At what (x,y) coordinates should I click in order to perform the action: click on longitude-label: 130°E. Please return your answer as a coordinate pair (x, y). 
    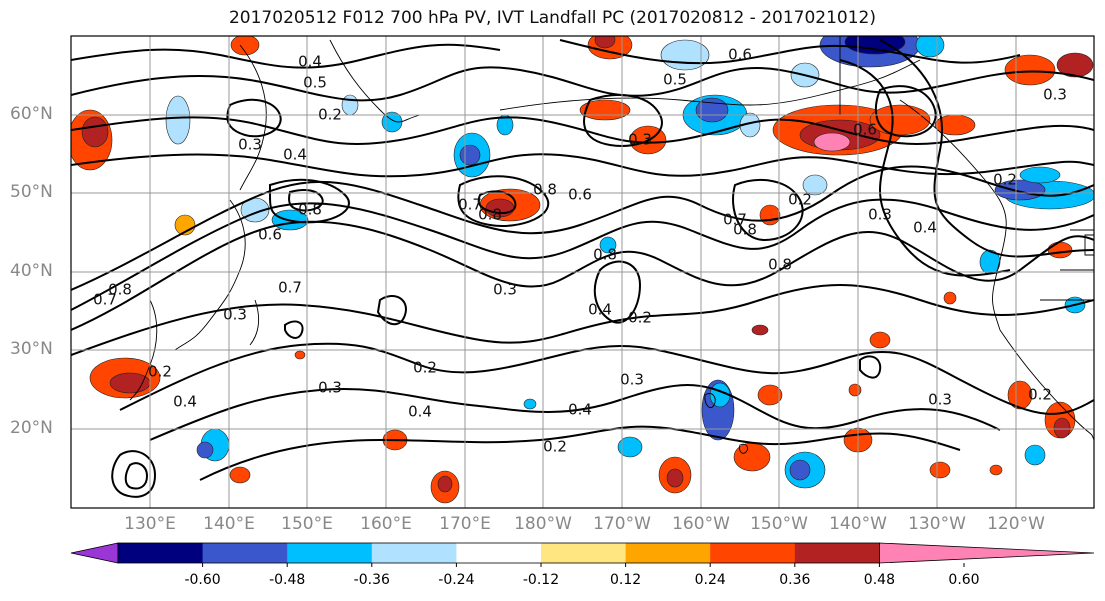
    Looking at the image, I should click on (150, 524).